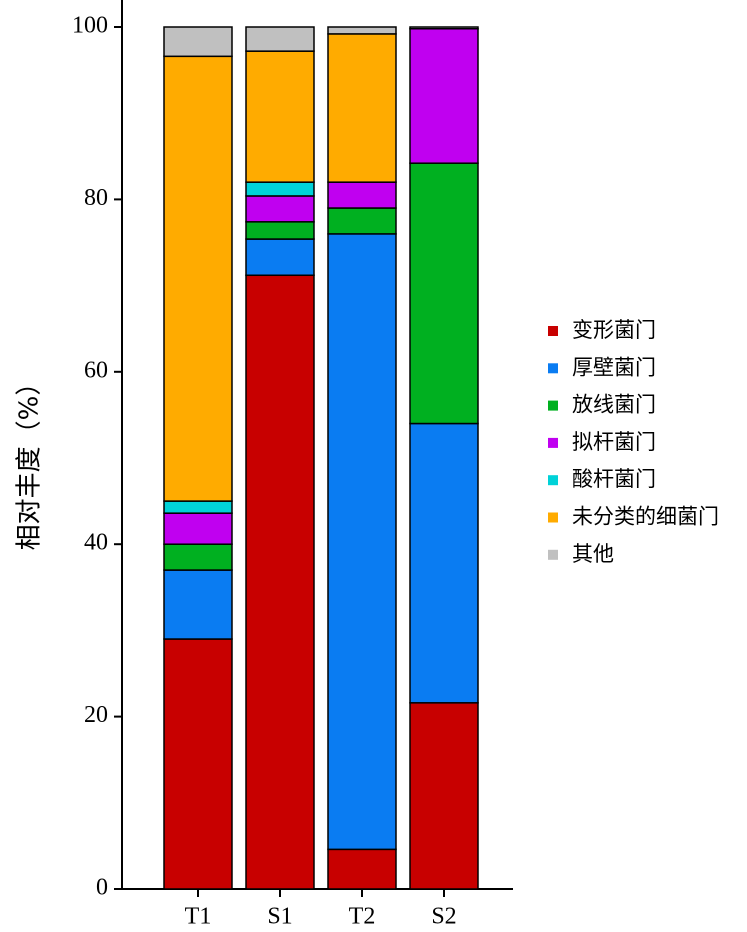  What do you see at coordinates (593, 554) in the screenshot?
I see `legend-label: 其他` at bounding box center [593, 554].